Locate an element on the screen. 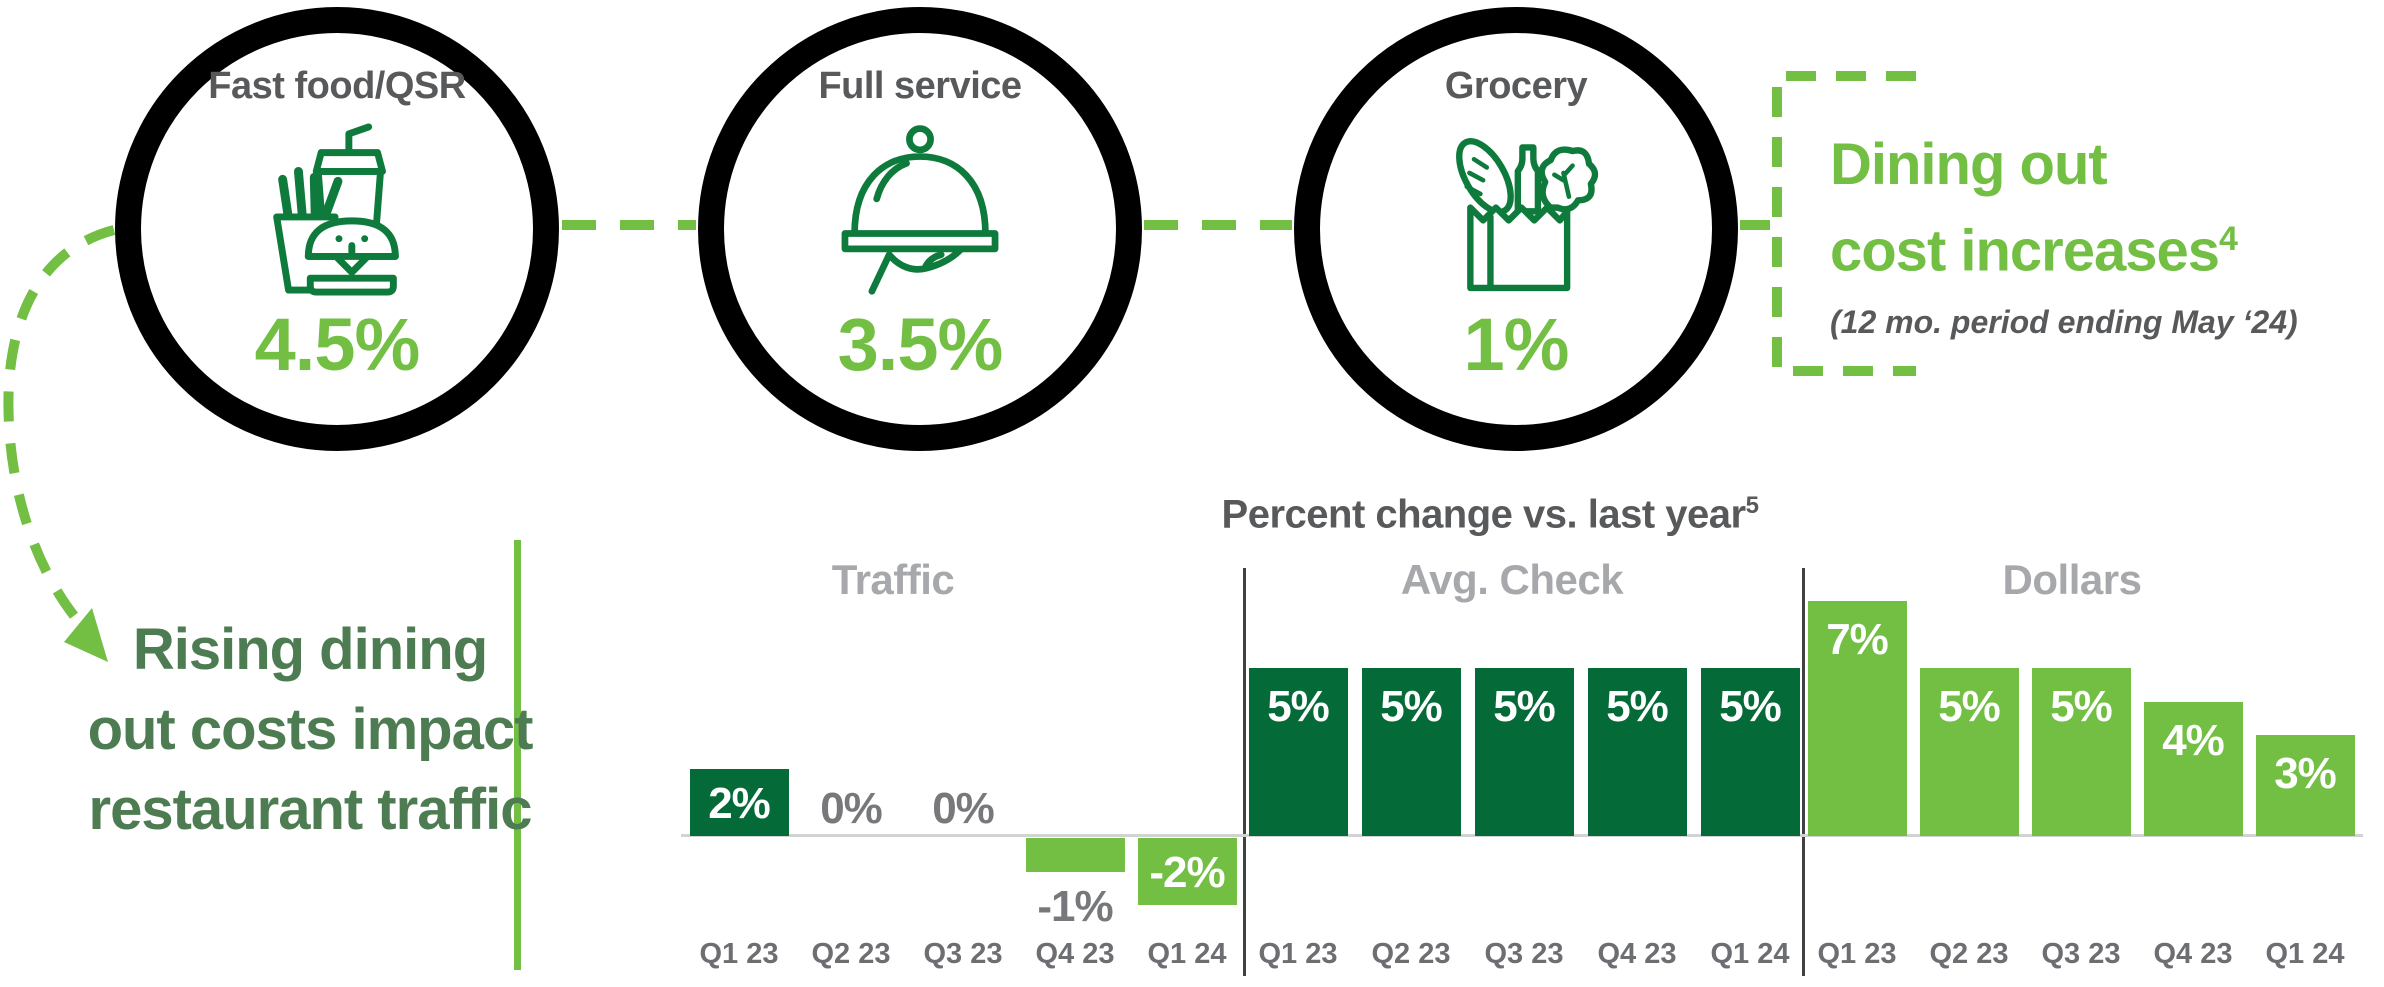 The image size is (2384, 987). fast-food-icon is located at coordinates (337, 209).